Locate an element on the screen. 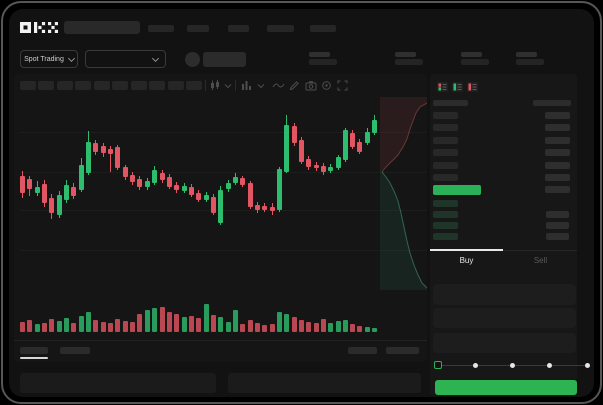 The height and width of the screenshot is (405, 603). tab-sell: Sell is located at coordinates (540, 260).